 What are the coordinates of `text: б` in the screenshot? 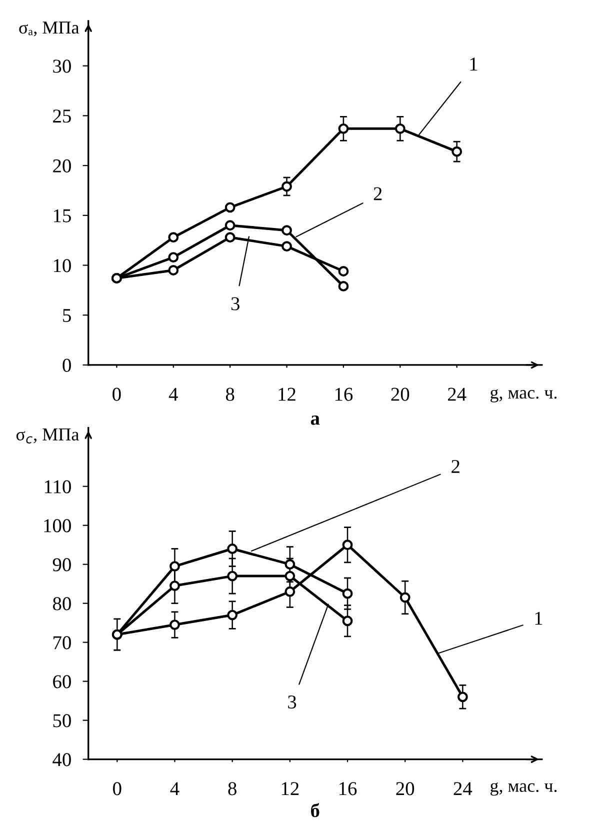 It's located at (315, 810).